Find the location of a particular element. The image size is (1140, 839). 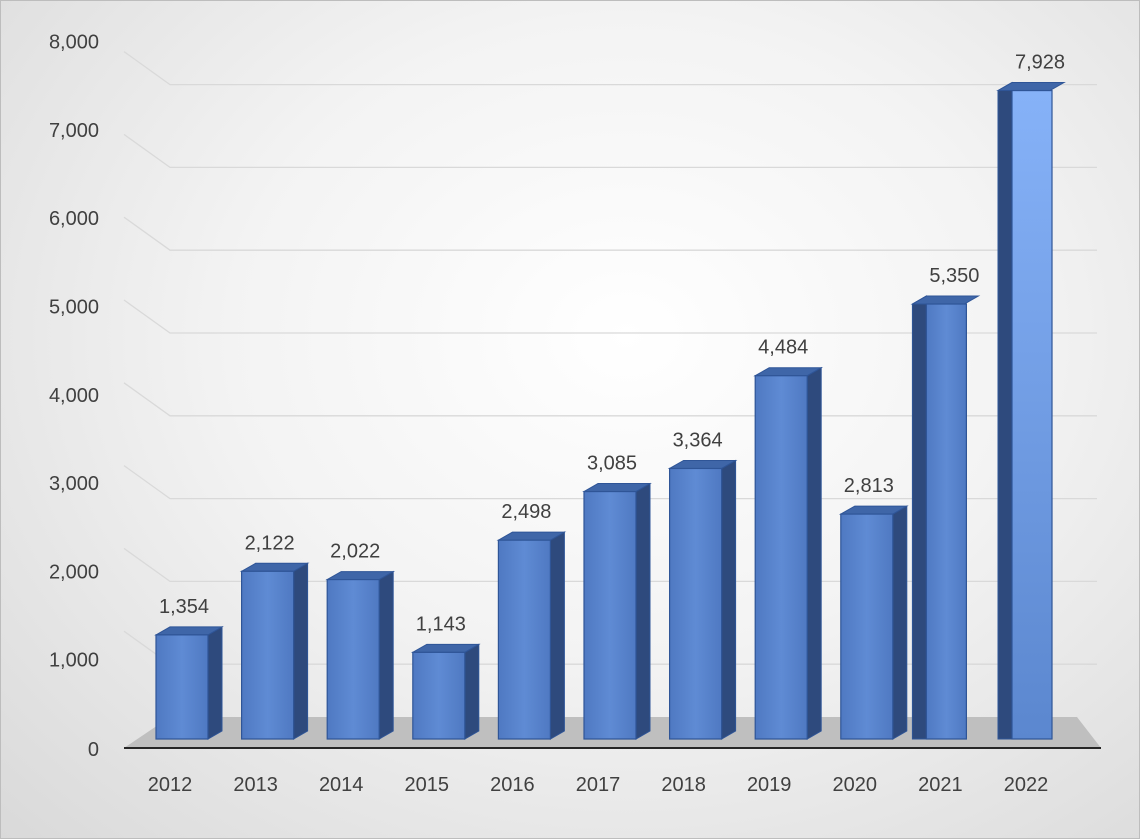

y-tick-label: 3,000 is located at coordinates (74, 484).